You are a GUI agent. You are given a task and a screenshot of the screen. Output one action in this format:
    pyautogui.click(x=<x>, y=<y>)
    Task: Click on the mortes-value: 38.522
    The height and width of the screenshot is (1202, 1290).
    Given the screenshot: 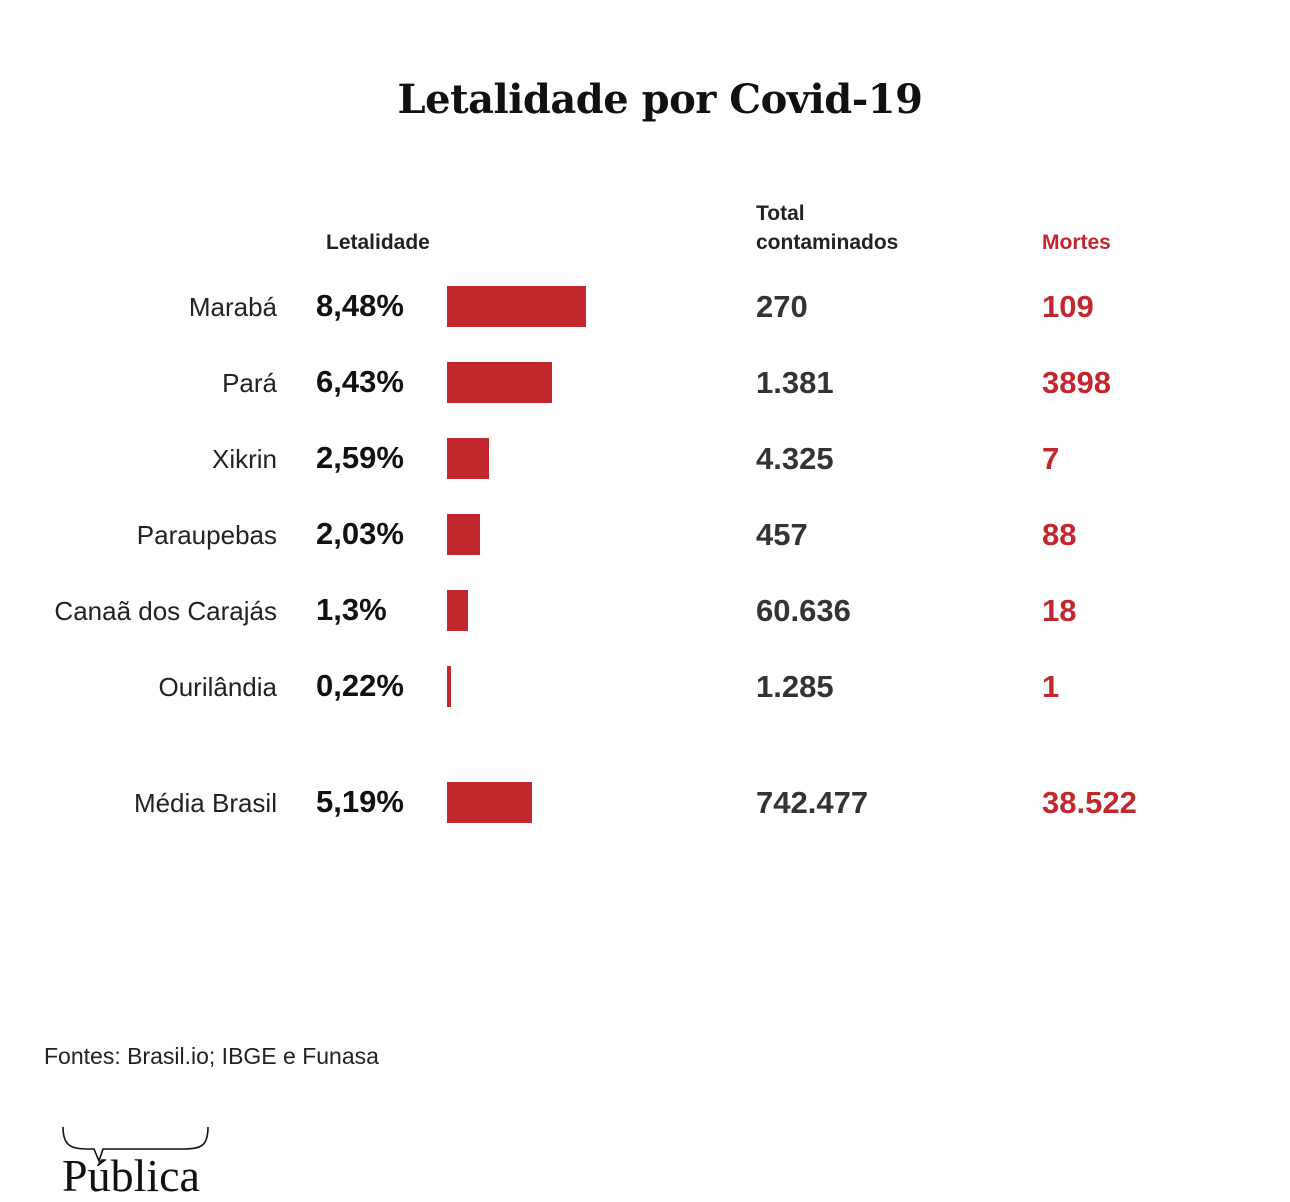 What is the action you would take?
    pyautogui.click(x=1089, y=802)
    